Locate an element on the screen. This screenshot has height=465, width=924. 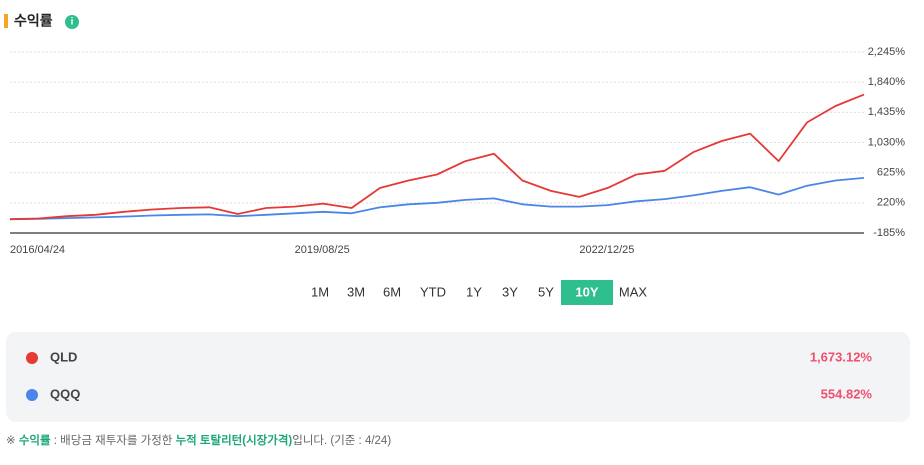
y-tick-label: 220% is located at coordinates (891, 203).